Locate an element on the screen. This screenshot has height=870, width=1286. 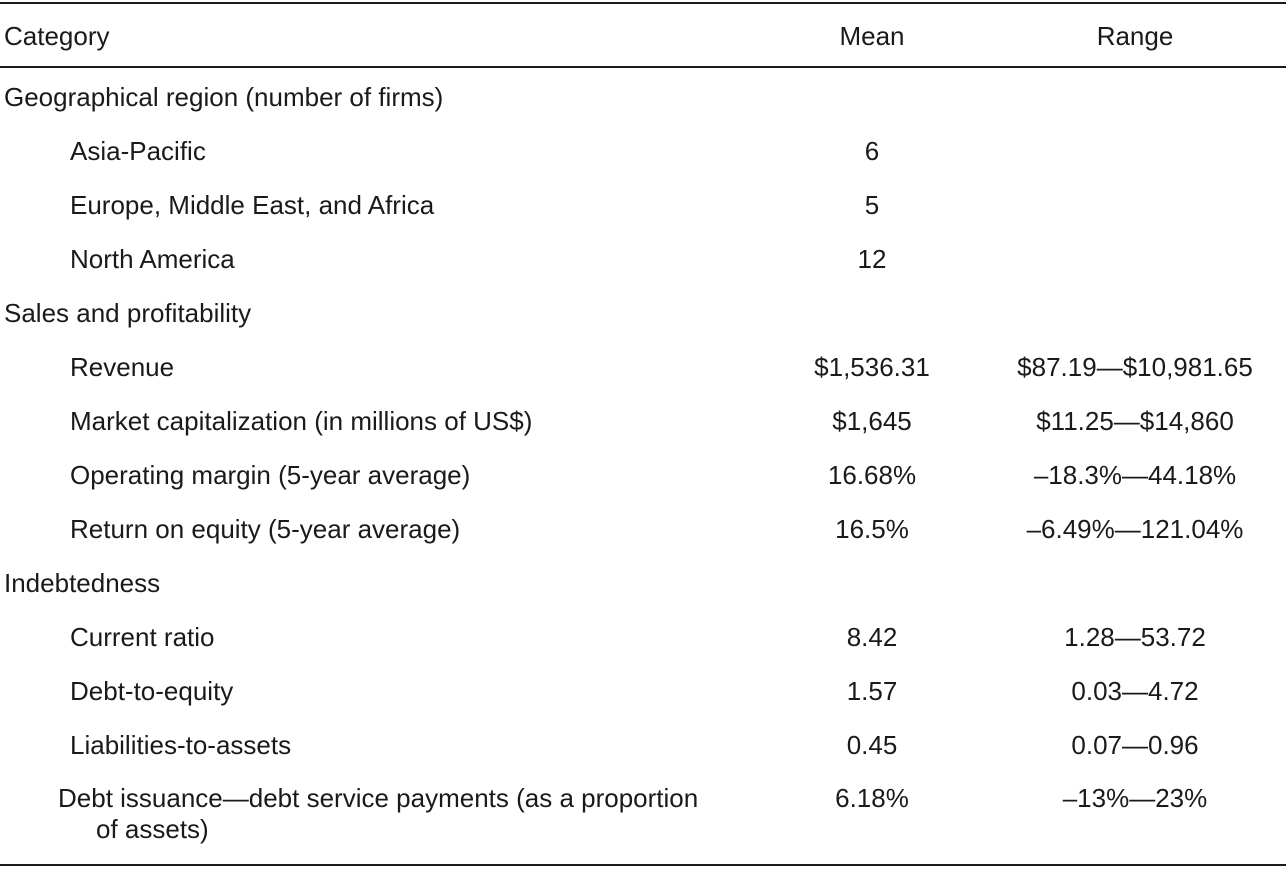
row-mean: $1,645 is located at coordinates (872, 421).